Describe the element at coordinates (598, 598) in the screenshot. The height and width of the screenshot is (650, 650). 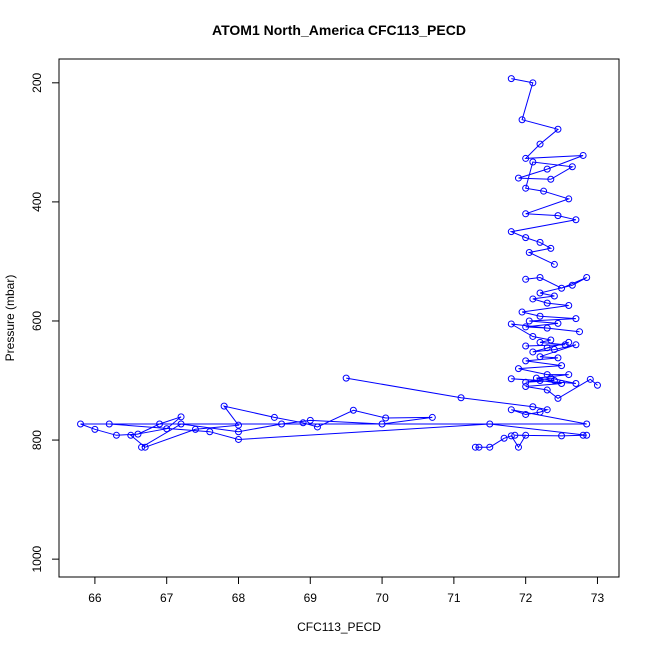
I see `x-tick-label: 73` at that location.